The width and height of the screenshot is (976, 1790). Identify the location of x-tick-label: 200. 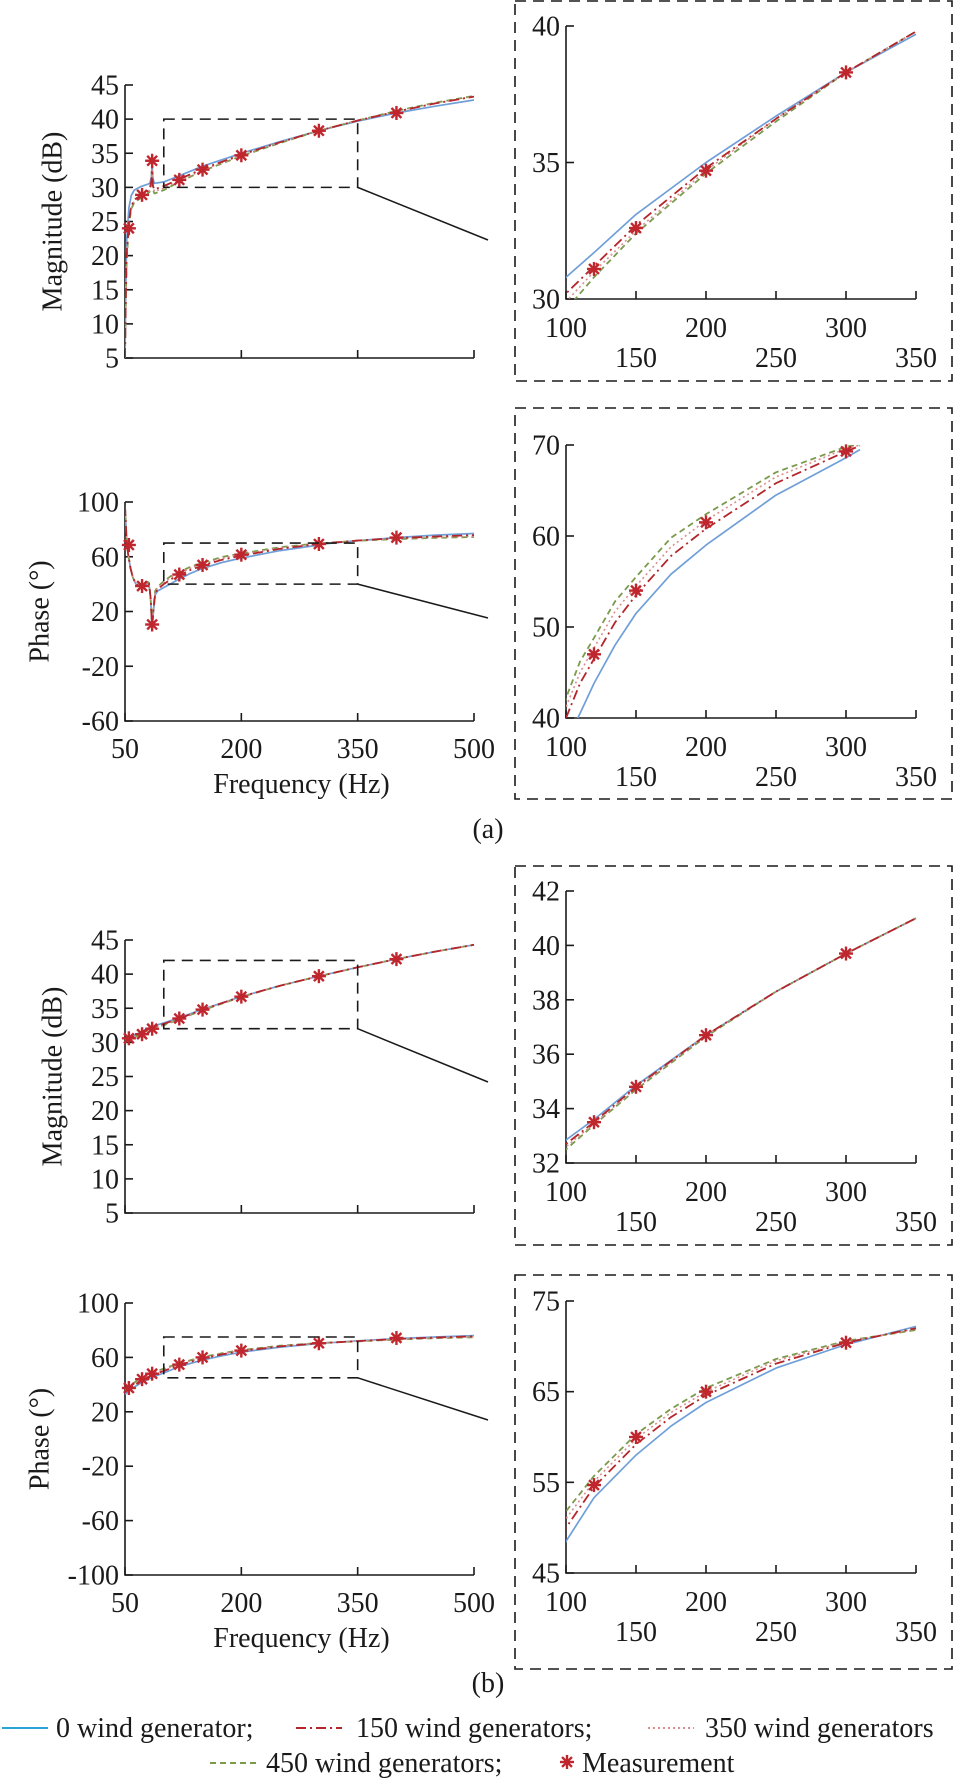
(241, 749).